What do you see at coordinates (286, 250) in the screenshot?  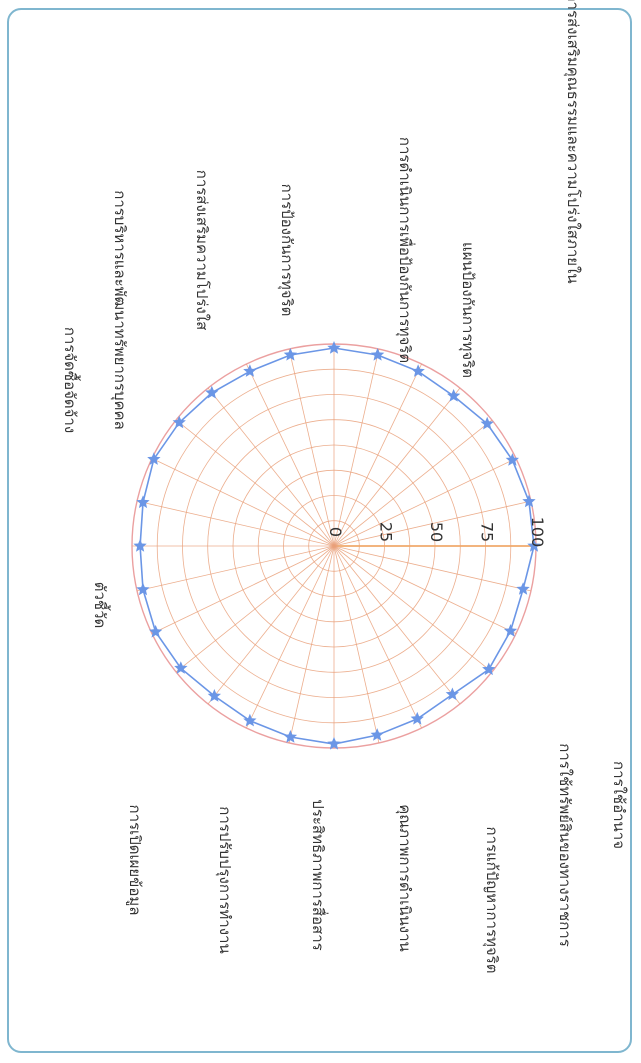 I see `category-label: การป้องกันการทุจริต` at bounding box center [286, 250].